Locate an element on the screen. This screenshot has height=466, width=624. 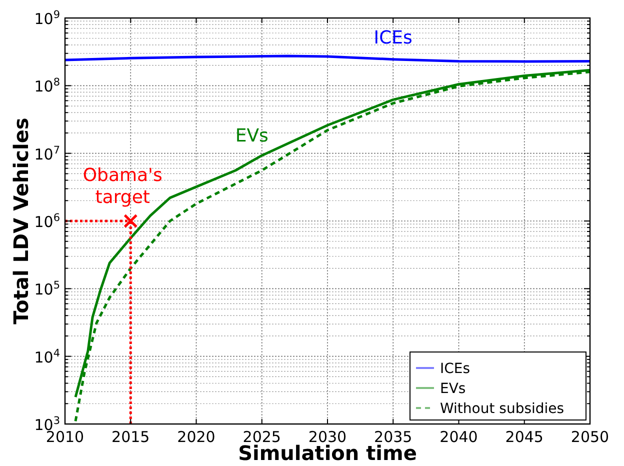
y-tick-label: 10$^{4}$ is located at coordinates (47, 356).